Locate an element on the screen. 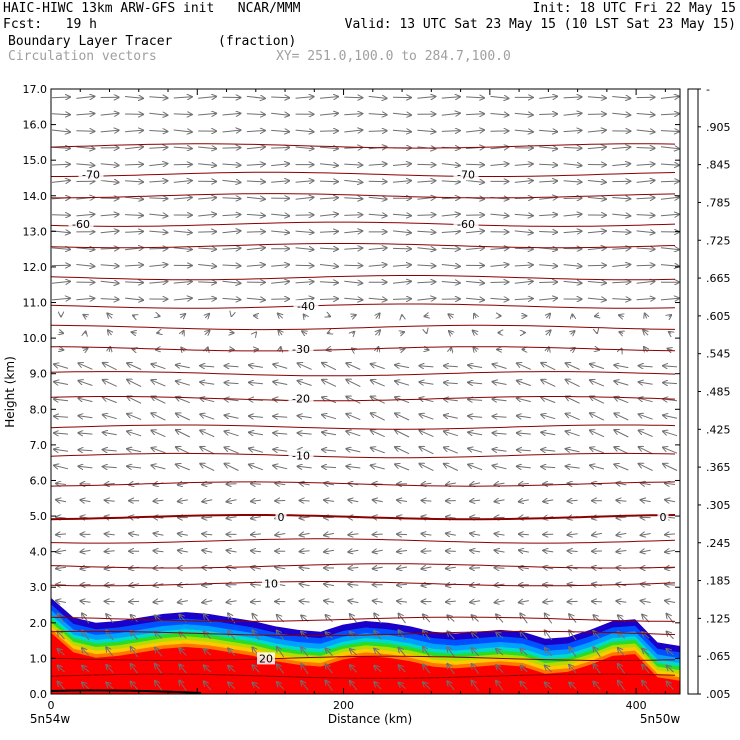  isotherm-label: -70 is located at coordinates (91, 174).